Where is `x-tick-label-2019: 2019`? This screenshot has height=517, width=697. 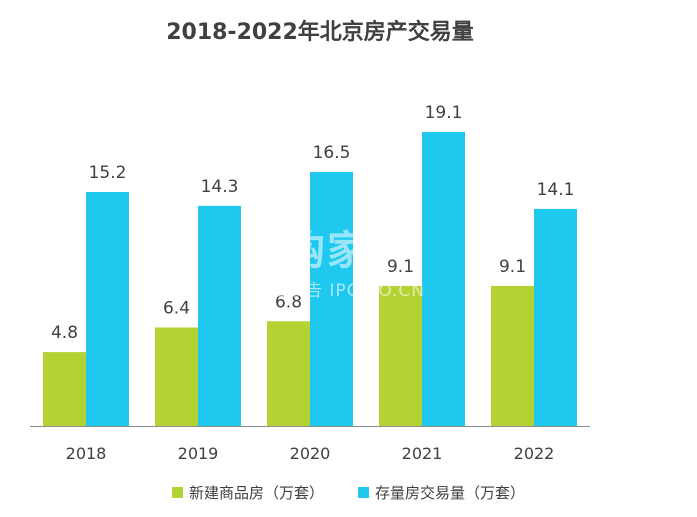
x-tick-label-2019: 2019 is located at coordinates (198, 453).